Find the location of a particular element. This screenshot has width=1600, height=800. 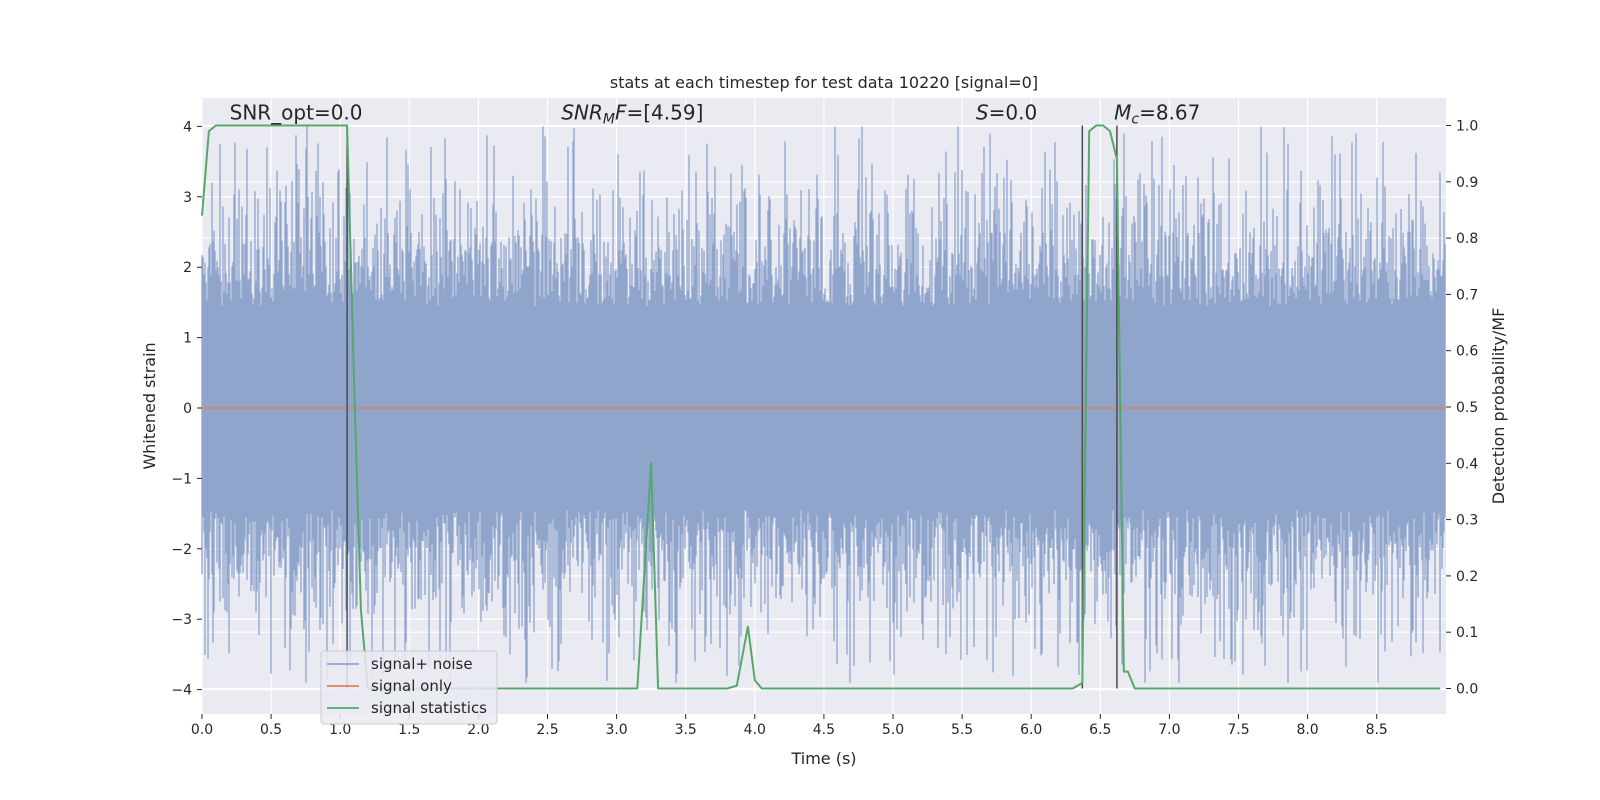

y-axis-label: Whitened strain is located at coordinates (149, 405).